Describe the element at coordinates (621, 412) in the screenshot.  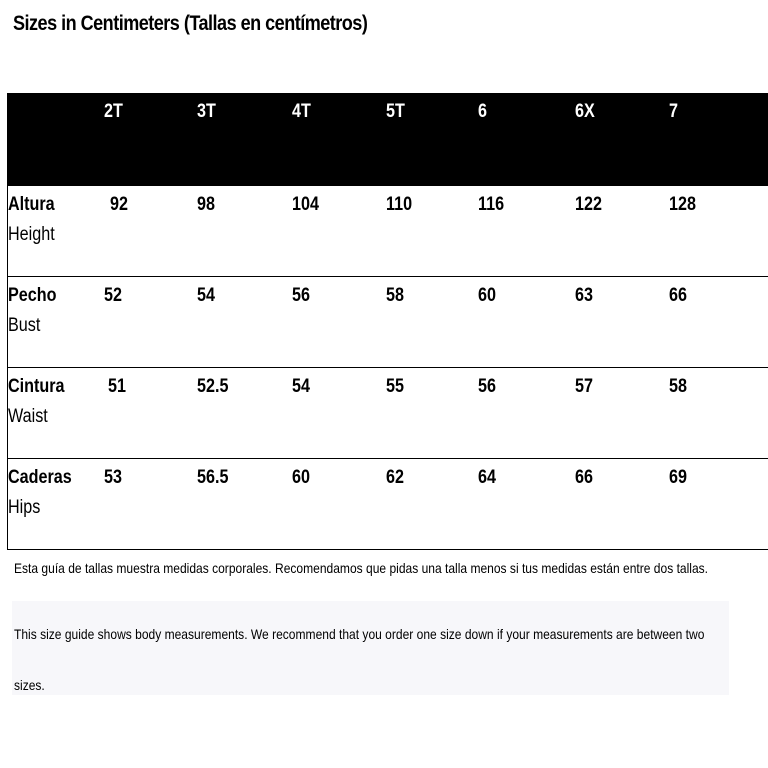
I see `table-cell: 57` at that location.